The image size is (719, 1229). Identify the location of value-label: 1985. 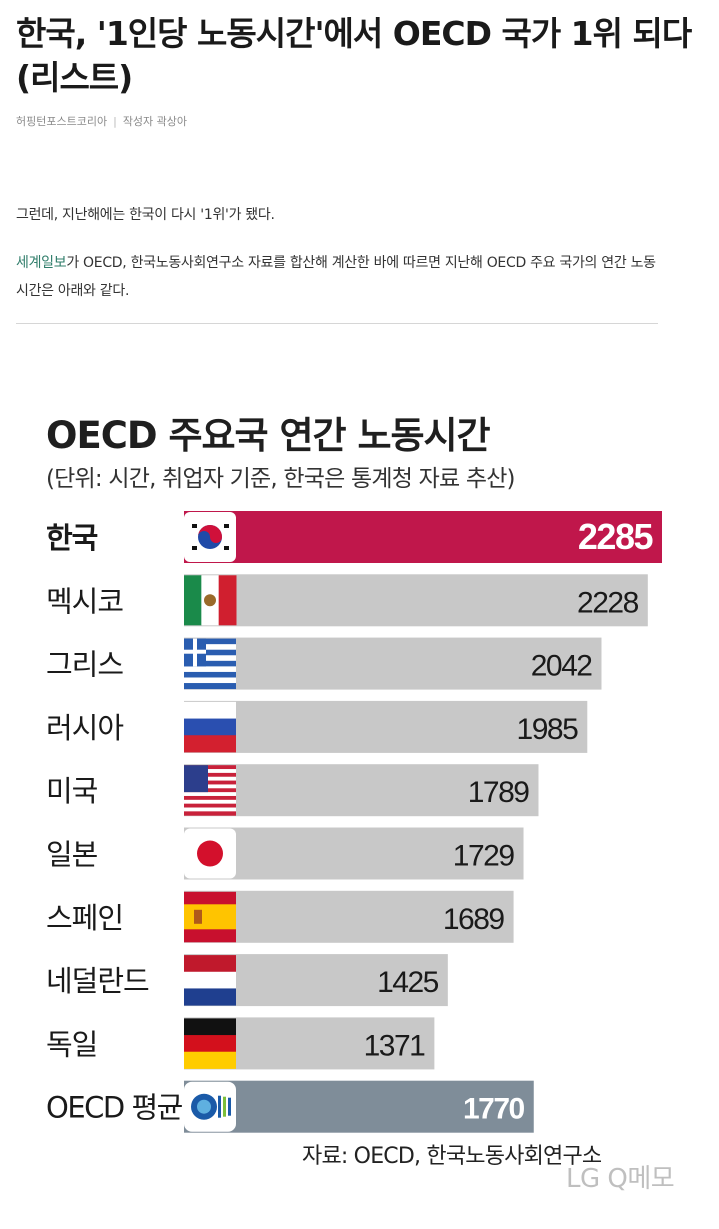
(548, 729).